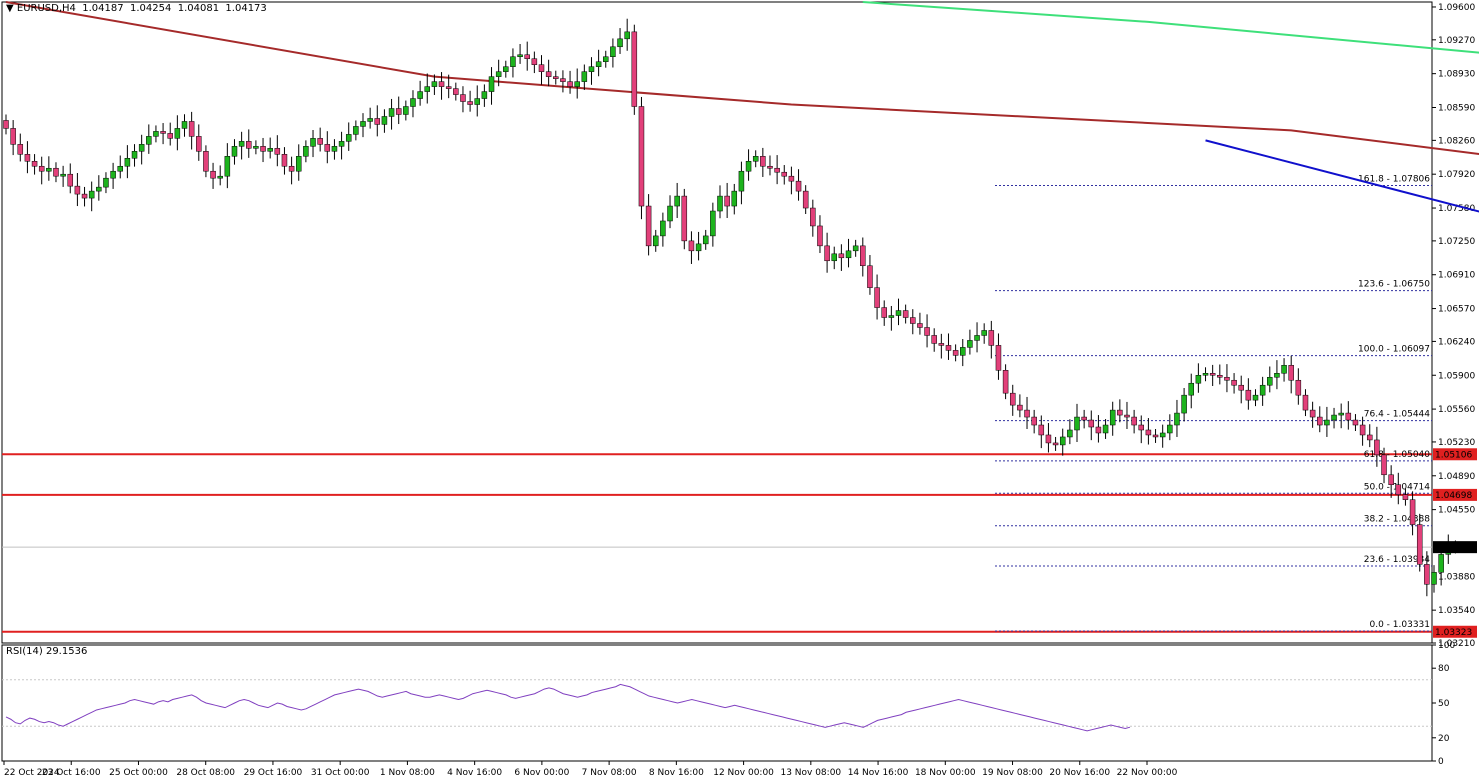 This screenshot has width=1479, height=782. What do you see at coordinates (138, 773) in the screenshot?
I see `x-tick-label: 25 Oct 00:00` at bounding box center [138, 773].